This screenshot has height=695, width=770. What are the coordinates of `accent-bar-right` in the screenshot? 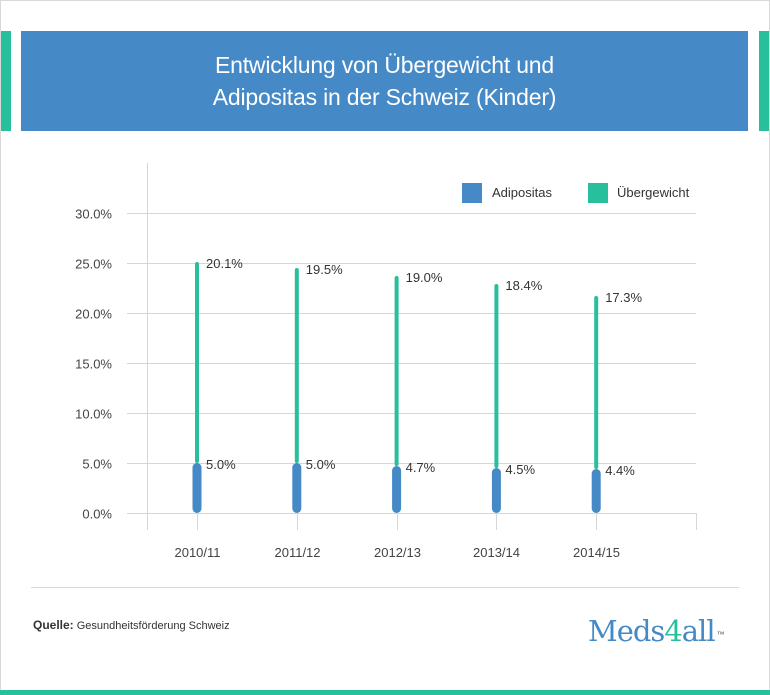 It's located at (764, 81).